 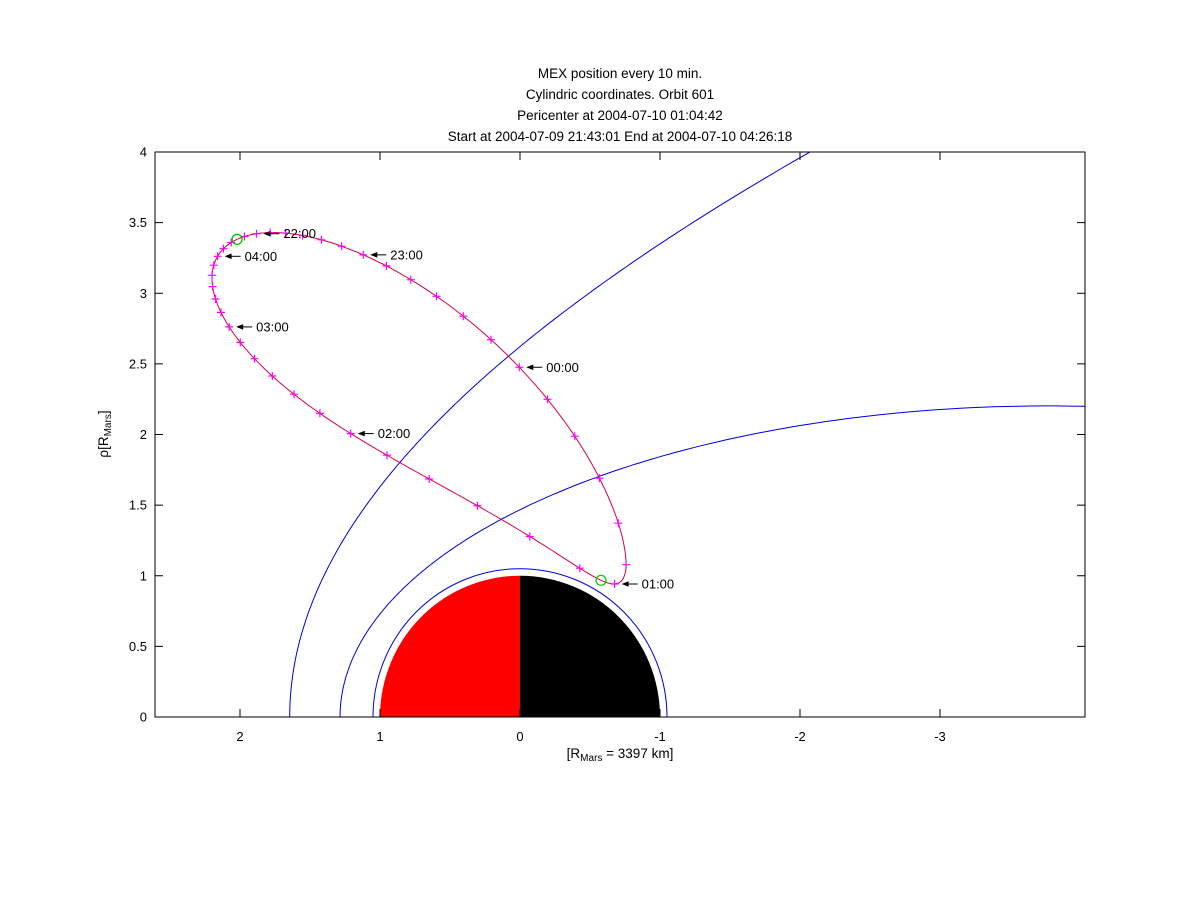 What do you see at coordinates (637, 753) in the screenshot?
I see `x-axis-label-rest: = 3397 km]` at bounding box center [637, 753].